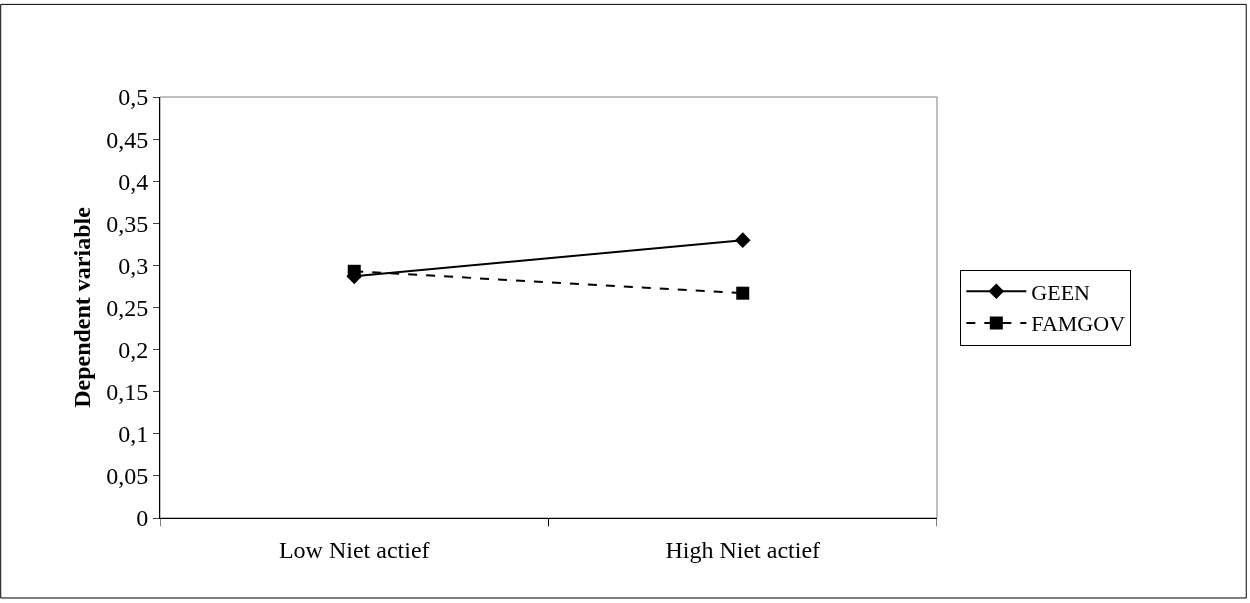  Describe the element at coordinates (1078, 324) in the screenshot. I see `legend-label: FAMGOV` at that location.